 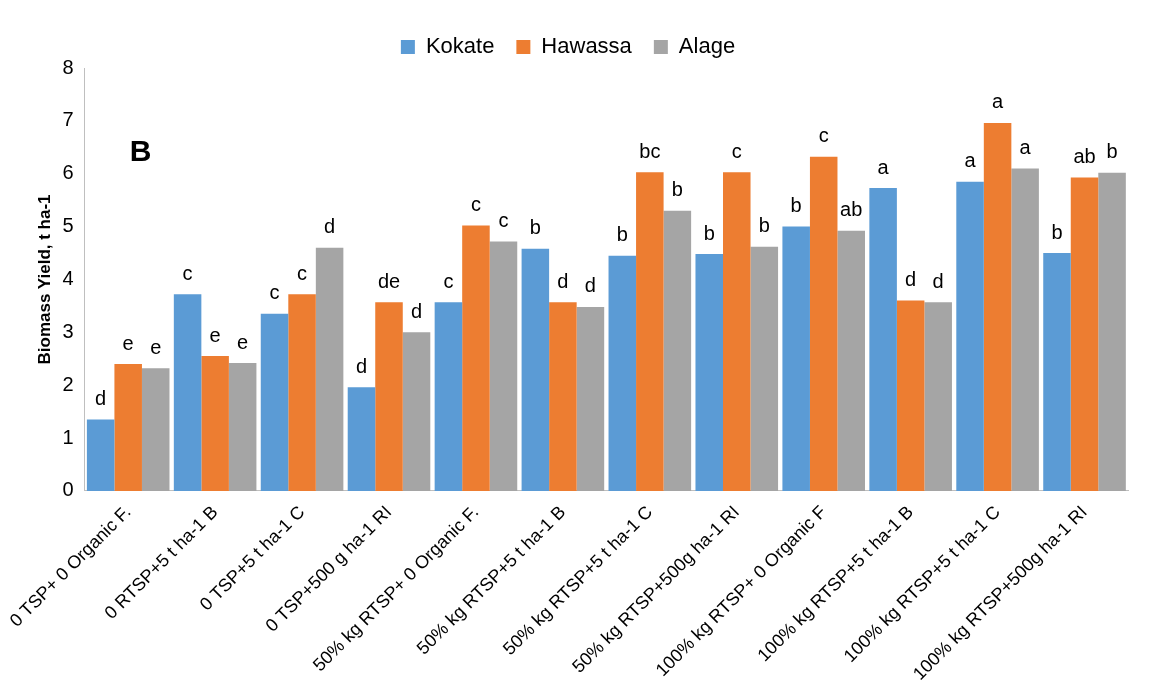 What do you see at coordinates (68, 330) in the screenshot?
I see `y-tick-label: 3` at bounding box center [68, 330].